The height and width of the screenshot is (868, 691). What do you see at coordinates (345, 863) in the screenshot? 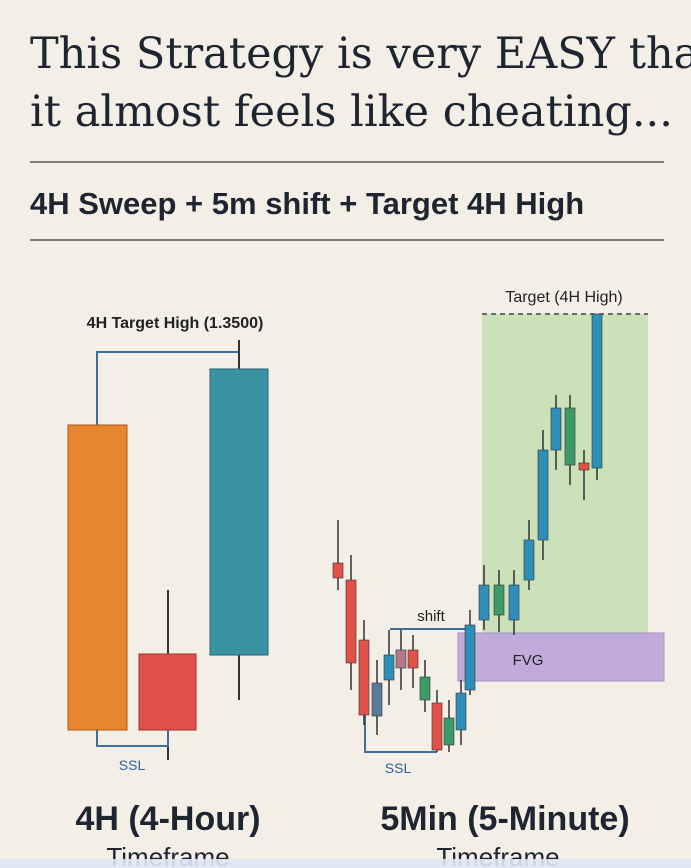
I see `bottom-strip` at bounding box center [345, 863].